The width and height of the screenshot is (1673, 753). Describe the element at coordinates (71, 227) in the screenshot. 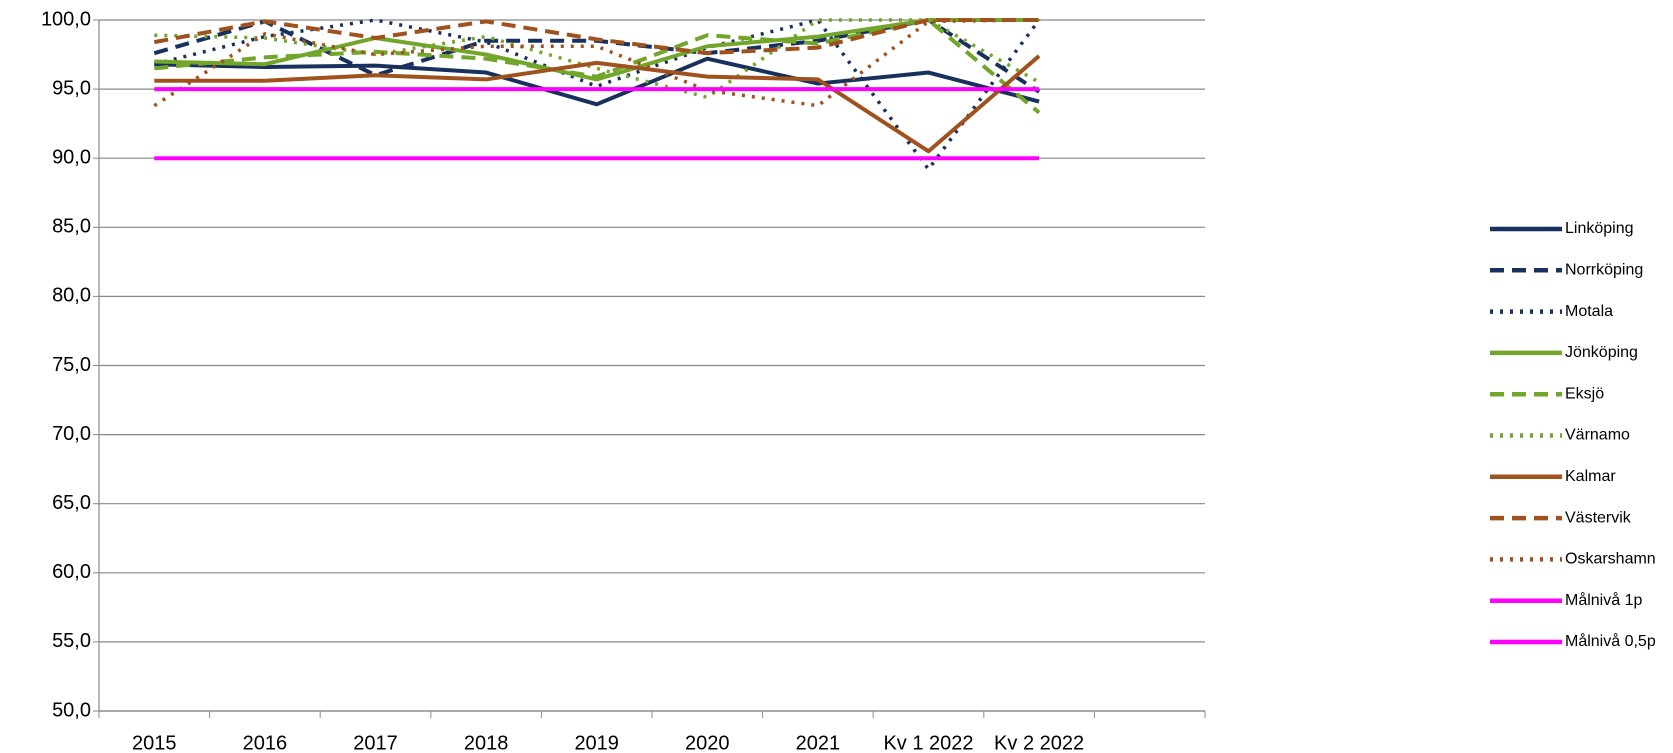

I see `y-tick-label: 85,0` at that location.